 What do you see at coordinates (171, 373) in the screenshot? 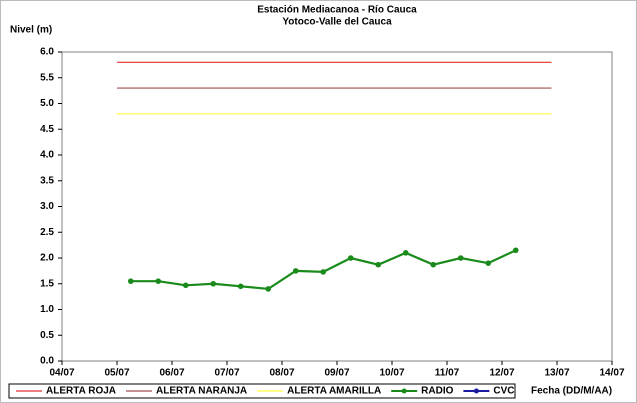
I see `x-tick-label: 06/07` at bounding box center [171, 373].